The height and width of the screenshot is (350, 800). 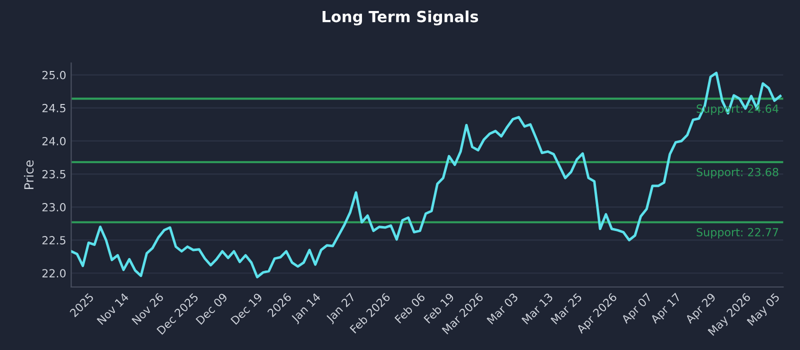 What do you see at coordinates (54, 141) in the screenshot?
I see `y-tick-label: 24.0` at bounding box center [54, 141].